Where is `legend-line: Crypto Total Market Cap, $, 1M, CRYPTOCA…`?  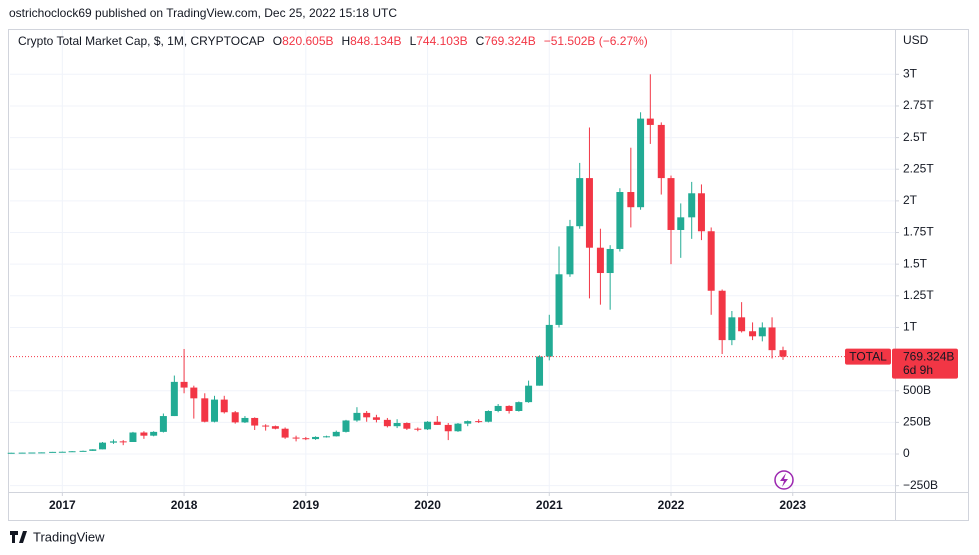 legend-line: Crypto Total Market Cap, $, 1M, CRYPTOCA… is located at coordinates (333, 41).